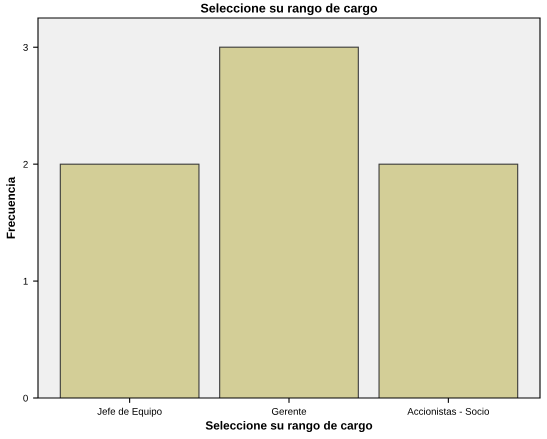  What do you see at coordinates (448, 411) in the screenshot?
I see `x-tick-label: Accionistas - Socio` at bounding box center [448, 411].